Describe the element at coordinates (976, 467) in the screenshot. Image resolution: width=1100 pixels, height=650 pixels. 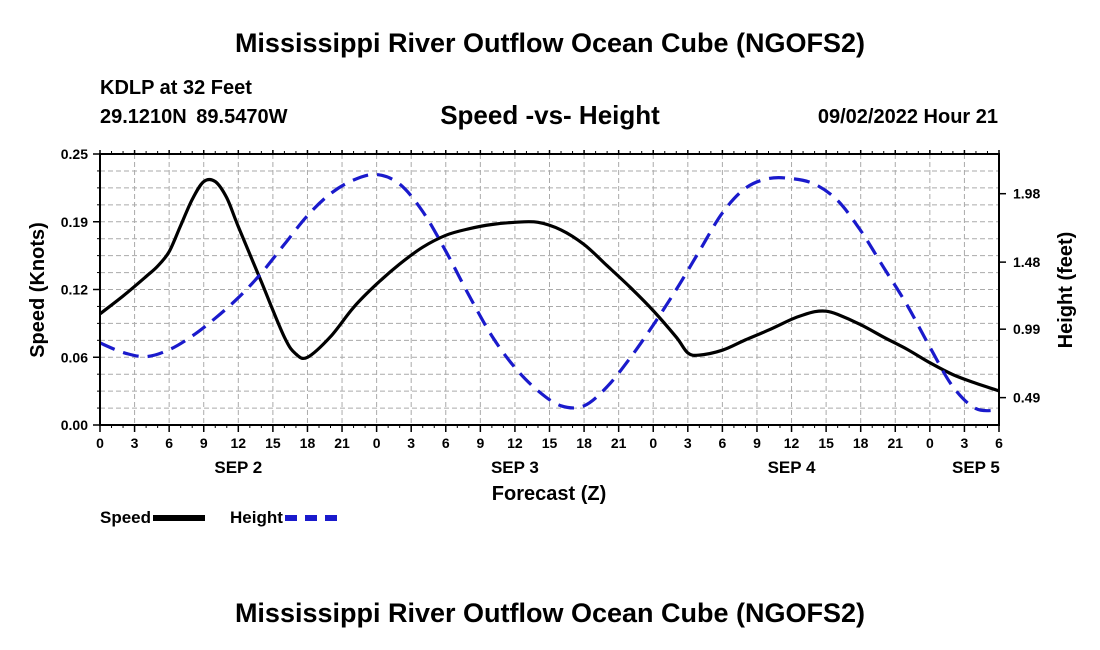
I see `day-label: SEP 5` at that location.